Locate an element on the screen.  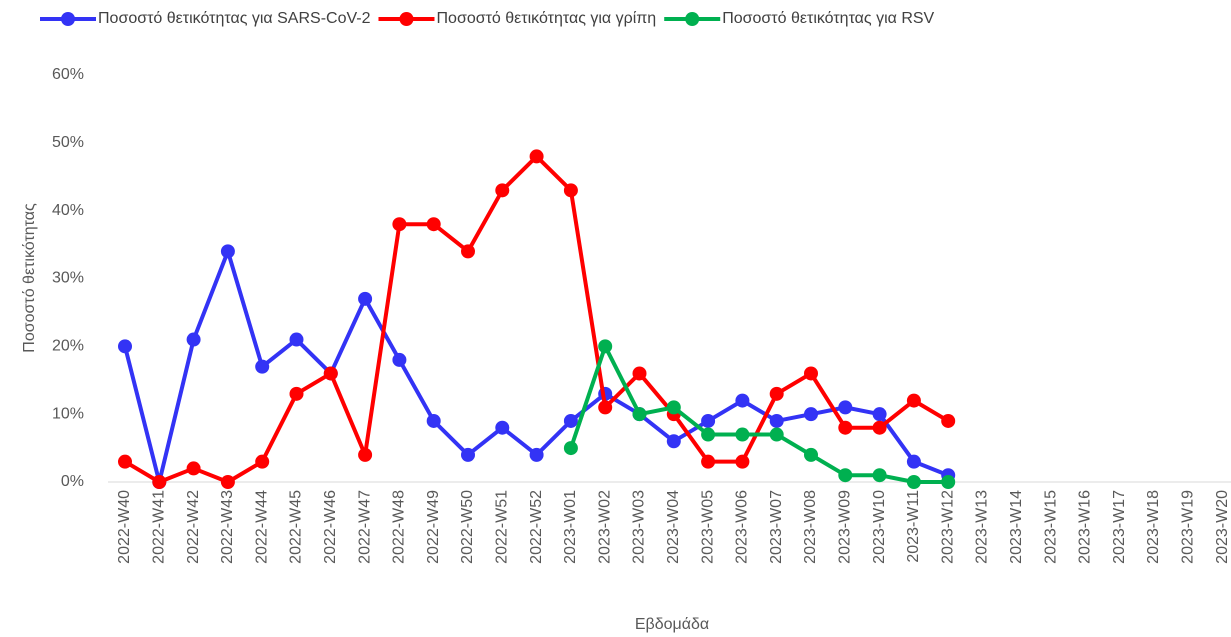
y-tick-label: 60% is located at coordinates (68, 74).